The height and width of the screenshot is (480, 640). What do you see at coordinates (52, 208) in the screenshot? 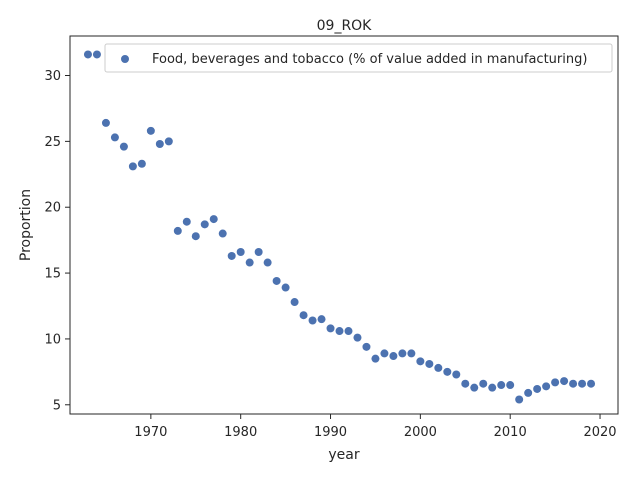
I see `y-tick-label: 20` at bounding box center [52, 208].